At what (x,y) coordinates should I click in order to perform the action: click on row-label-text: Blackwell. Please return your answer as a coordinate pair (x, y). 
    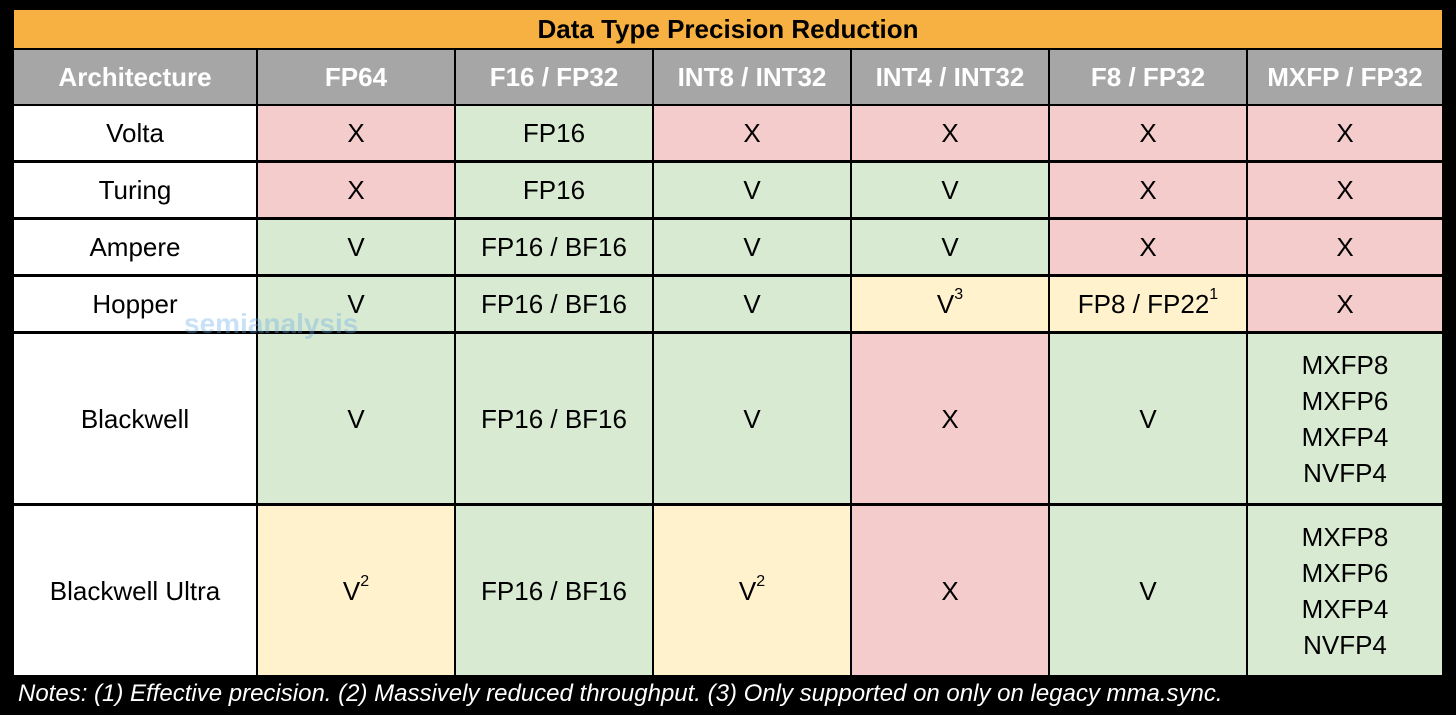
    Looking at the image, I should click on (135, 418).